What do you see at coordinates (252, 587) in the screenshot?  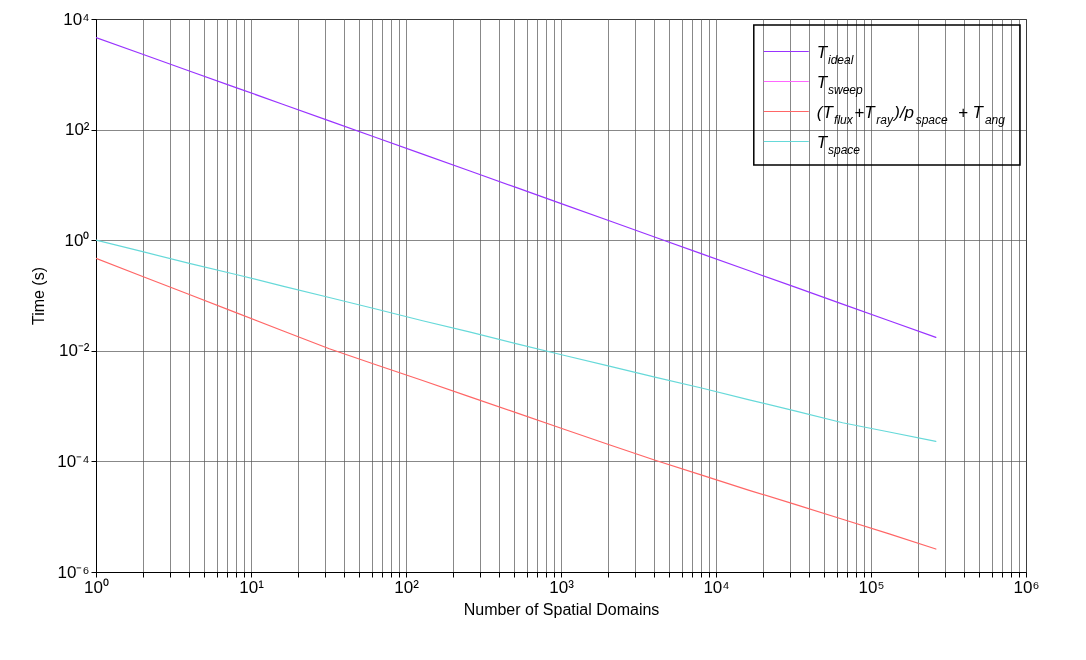 I see `x-tick-label: 10¹` at bounding box center [252, 587].